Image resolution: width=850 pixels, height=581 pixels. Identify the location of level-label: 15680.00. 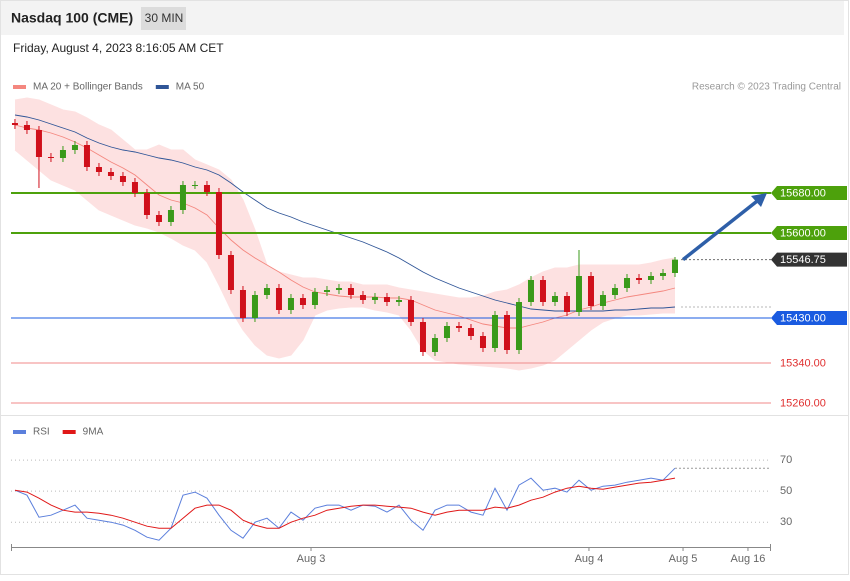
(803, 193).